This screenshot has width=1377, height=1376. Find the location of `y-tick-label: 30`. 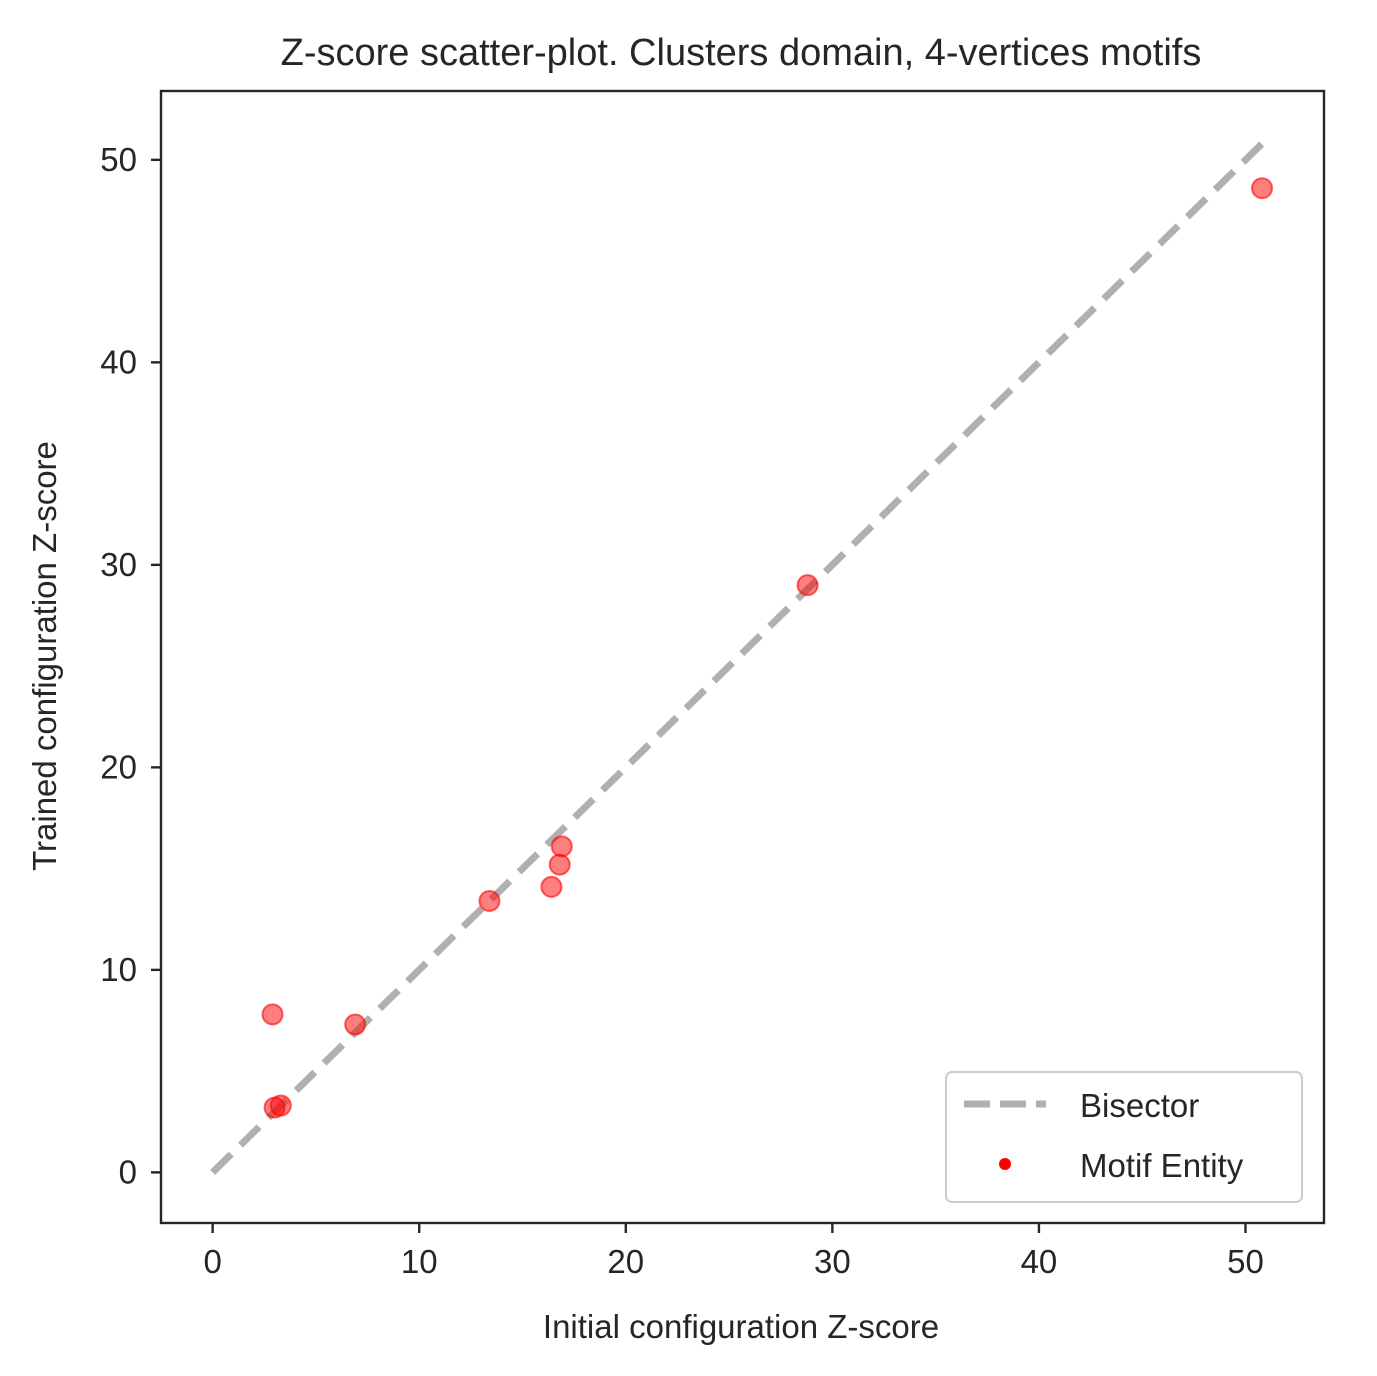

y-tick-label: 30 is located at coordinates (118, 564).